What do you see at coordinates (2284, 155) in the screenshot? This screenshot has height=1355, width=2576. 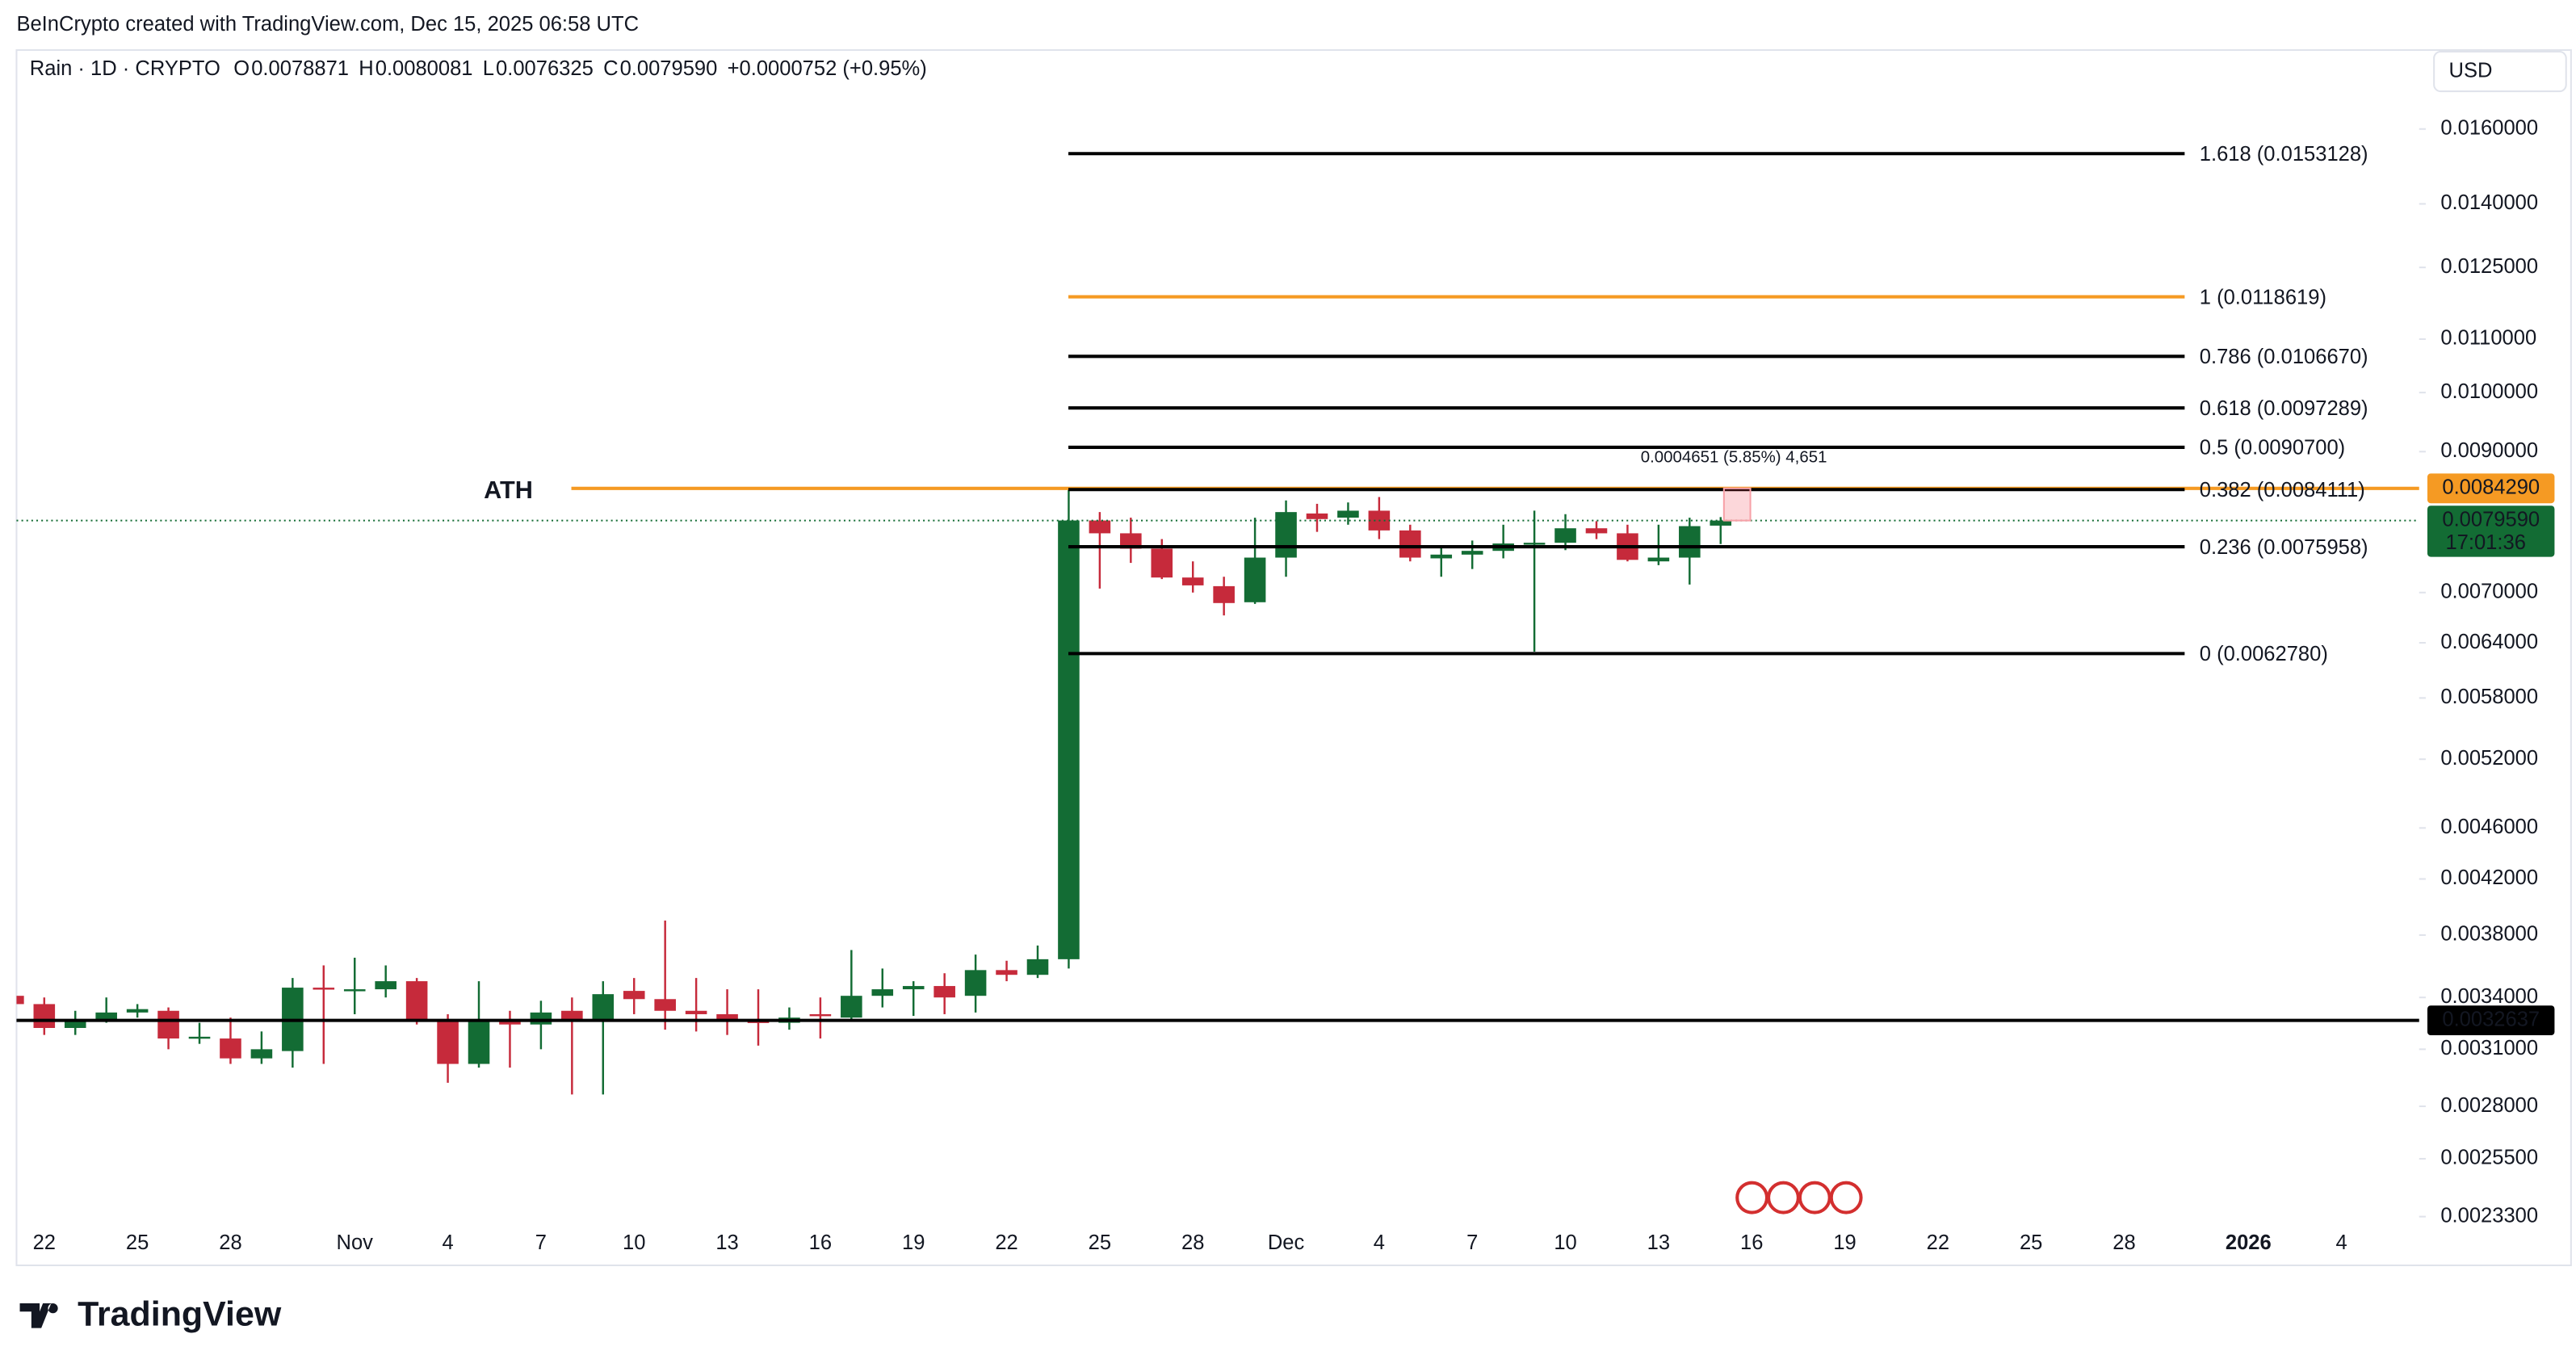 I see `fib-label: 1.618 (0.0153128)` at bounding box center [2284, 155].